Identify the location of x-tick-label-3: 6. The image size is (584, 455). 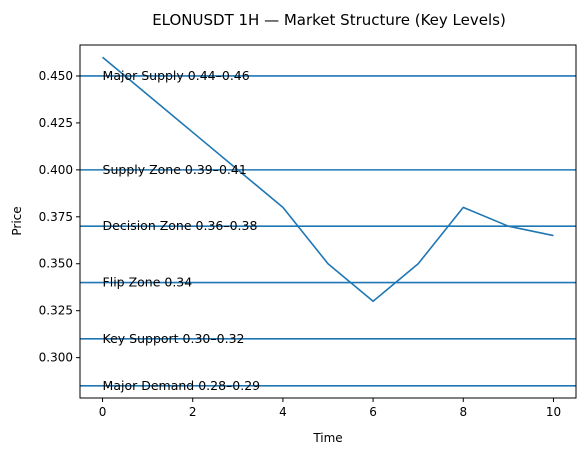
(373, 412).